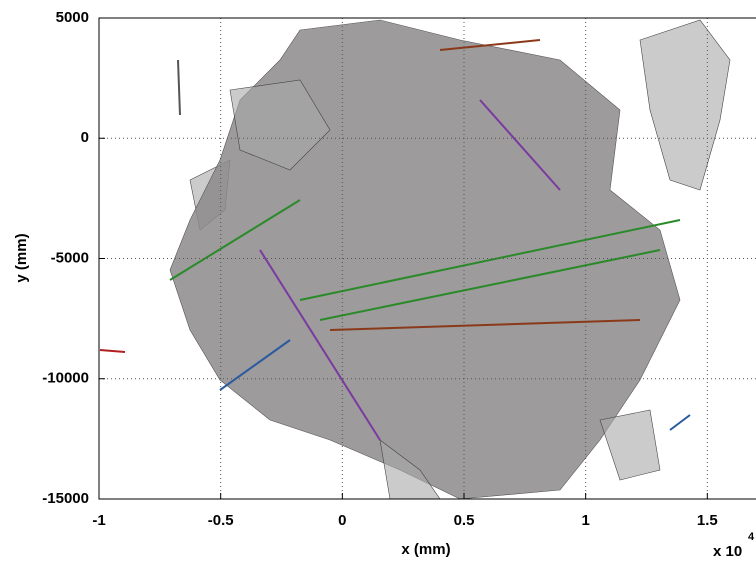 The width and height of the screenshot is (756, 567). Describe the element at coordinates (707, 520) in the screenshot. I see `x-tick-label: 1.5` at that location.